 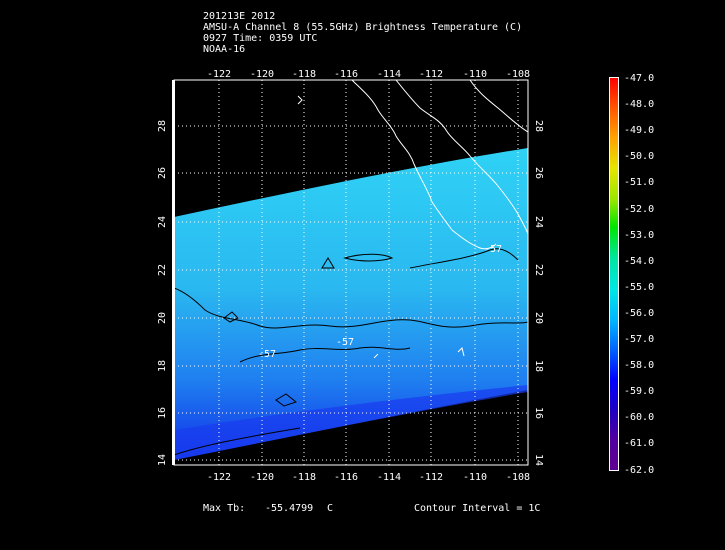 I want to click on colorbar-tick-label: -56.0, so click(x=639, y=313).